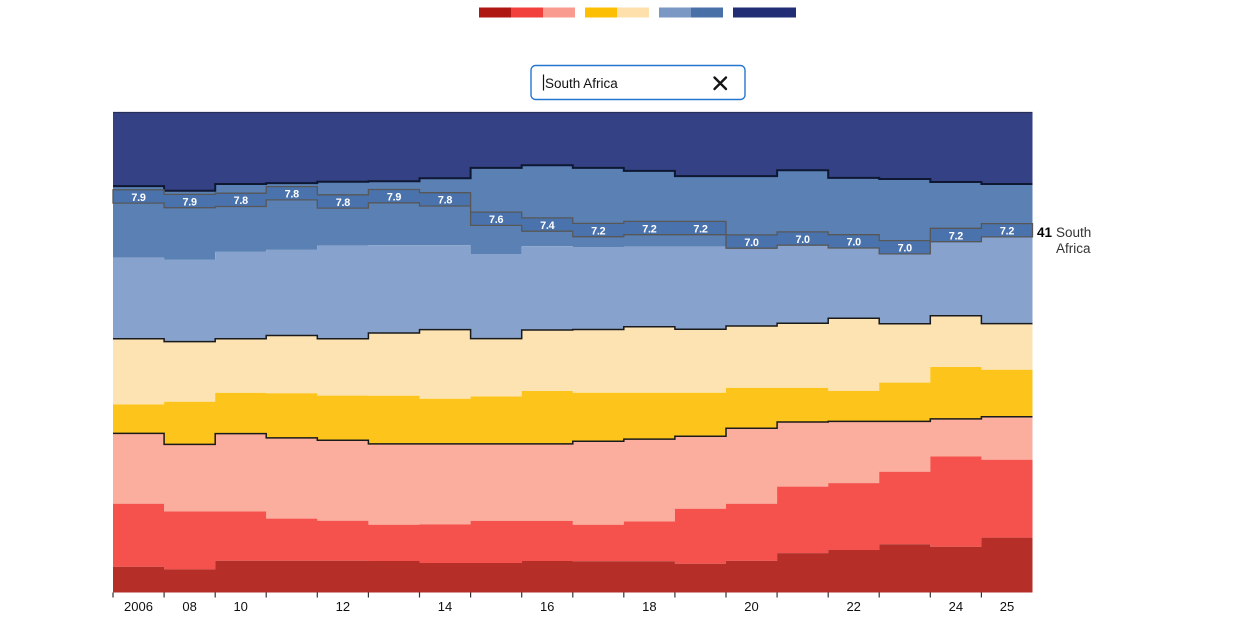 The height and width of the screenshot is (641, 1257). Describe the element at coordinates (496, 220) in the screenshot. I see `svg-text: 7.6` at that location.